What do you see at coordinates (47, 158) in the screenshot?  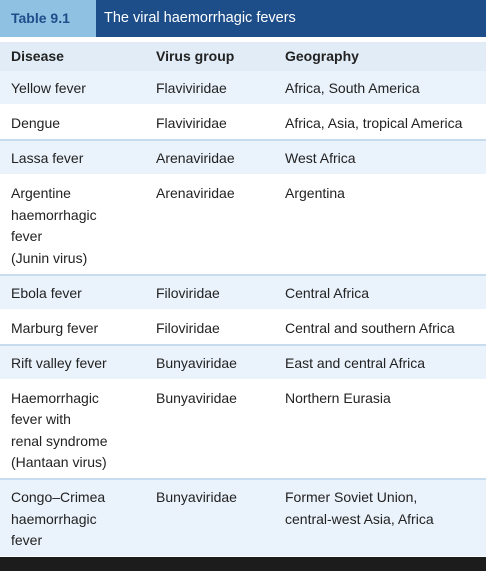 I see `cell-disease-line: Lassa fever` at bounding box center [47, 158].